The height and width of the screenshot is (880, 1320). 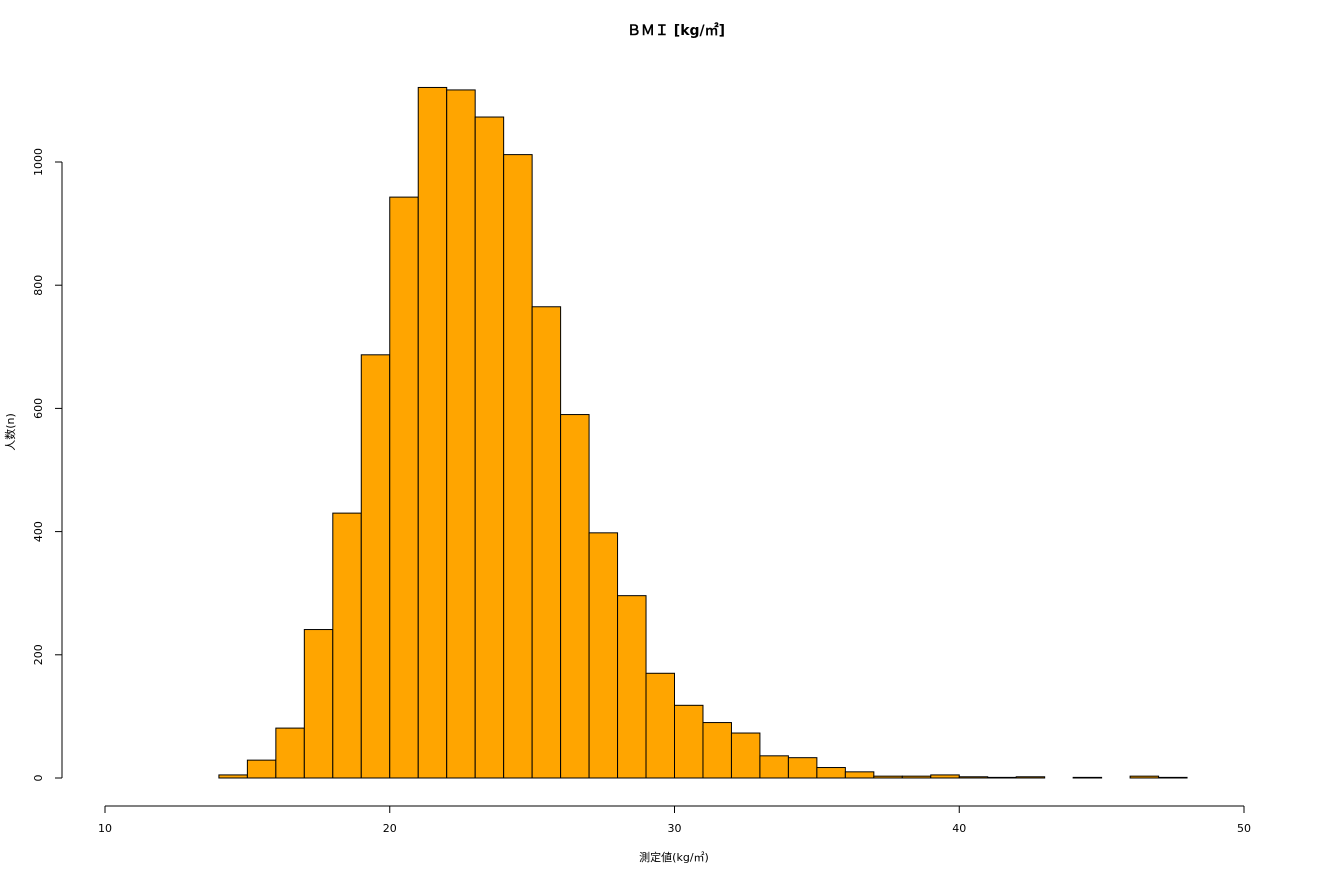 I want to click on x-axis-label: 測定値(kg/㎡), so click(x=674, y=857).